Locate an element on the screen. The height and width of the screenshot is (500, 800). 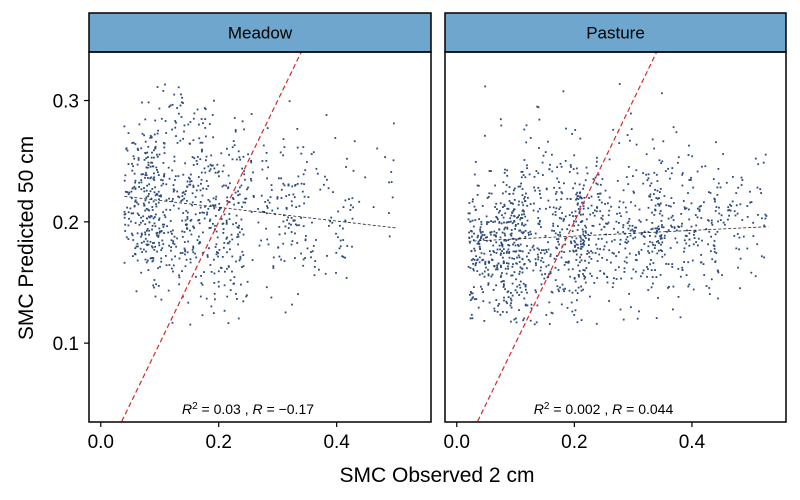
stats-label: R2 = 0.03 , R = −0.17 is located at coordinates (248, 409).